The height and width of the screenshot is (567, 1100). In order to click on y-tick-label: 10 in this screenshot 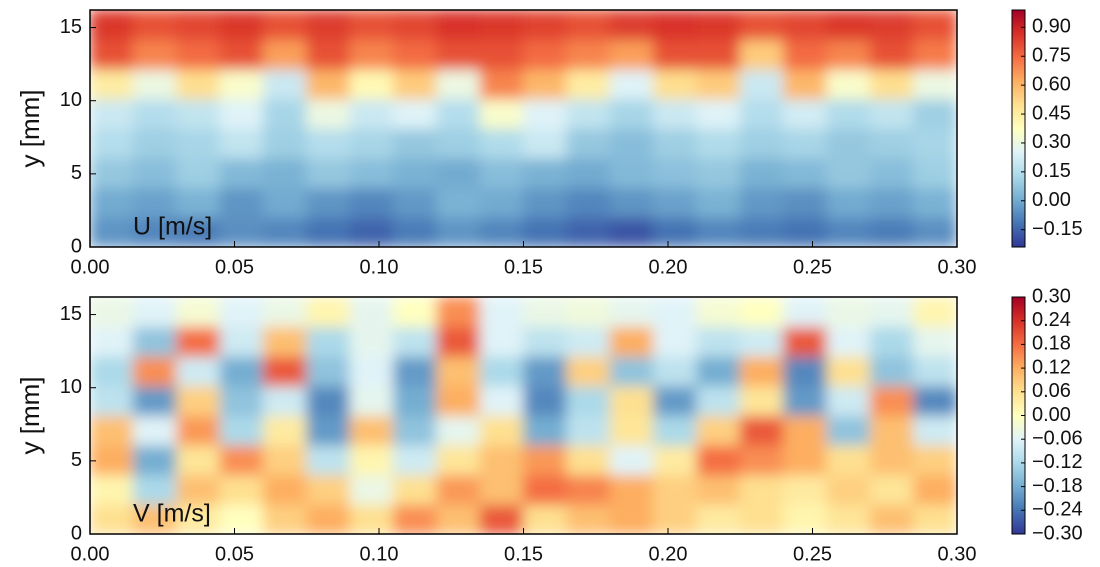, I will do `click(71, 100)`.